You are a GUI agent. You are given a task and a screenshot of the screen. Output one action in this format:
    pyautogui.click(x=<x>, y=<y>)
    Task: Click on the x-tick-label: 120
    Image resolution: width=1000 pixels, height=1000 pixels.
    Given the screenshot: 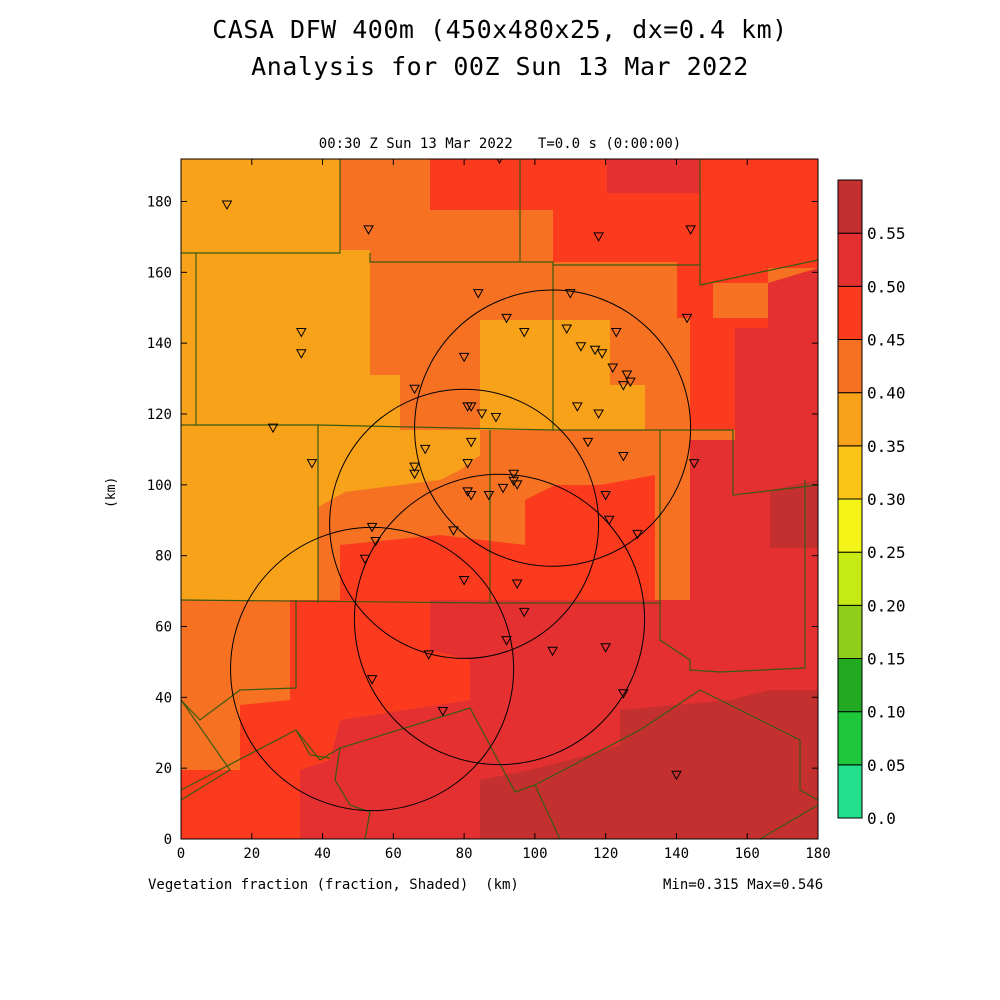 What is the action you would take?
    pyautogui.click(x=605, y=854)
    